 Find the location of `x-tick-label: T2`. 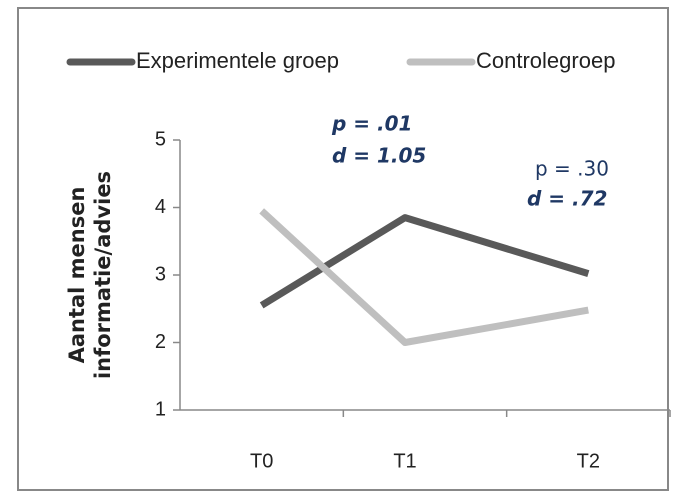

x-tick-label: T2 is located at coordinates (588, 461).